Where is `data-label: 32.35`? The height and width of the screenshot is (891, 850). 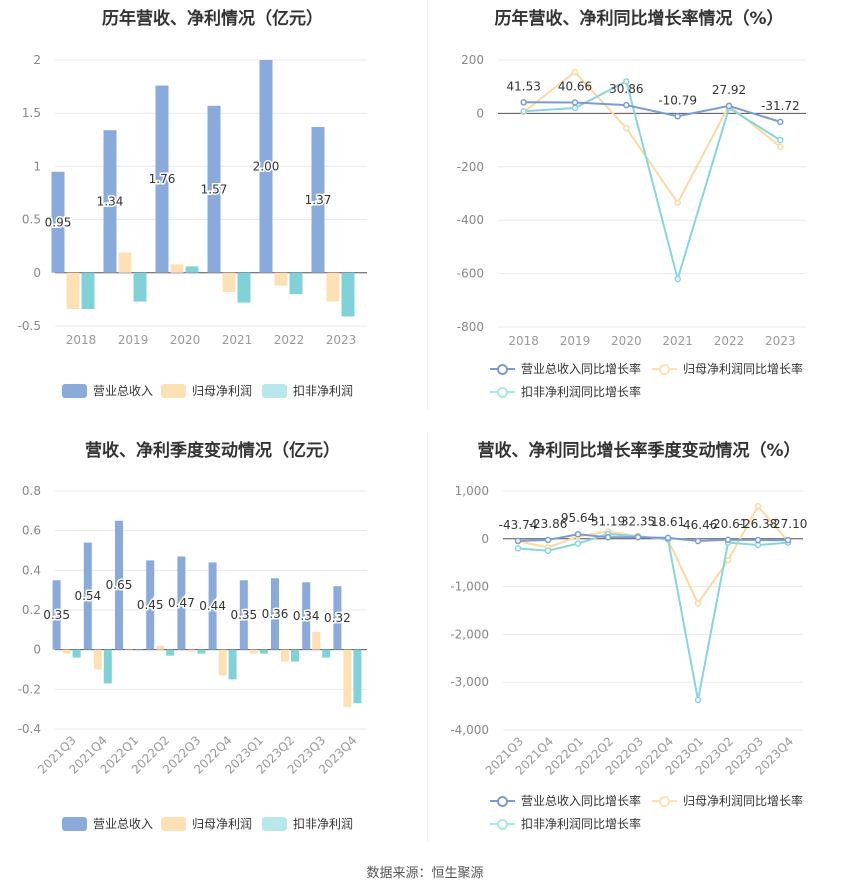
data-label: 32.35 is located at coordinates (638, 521).